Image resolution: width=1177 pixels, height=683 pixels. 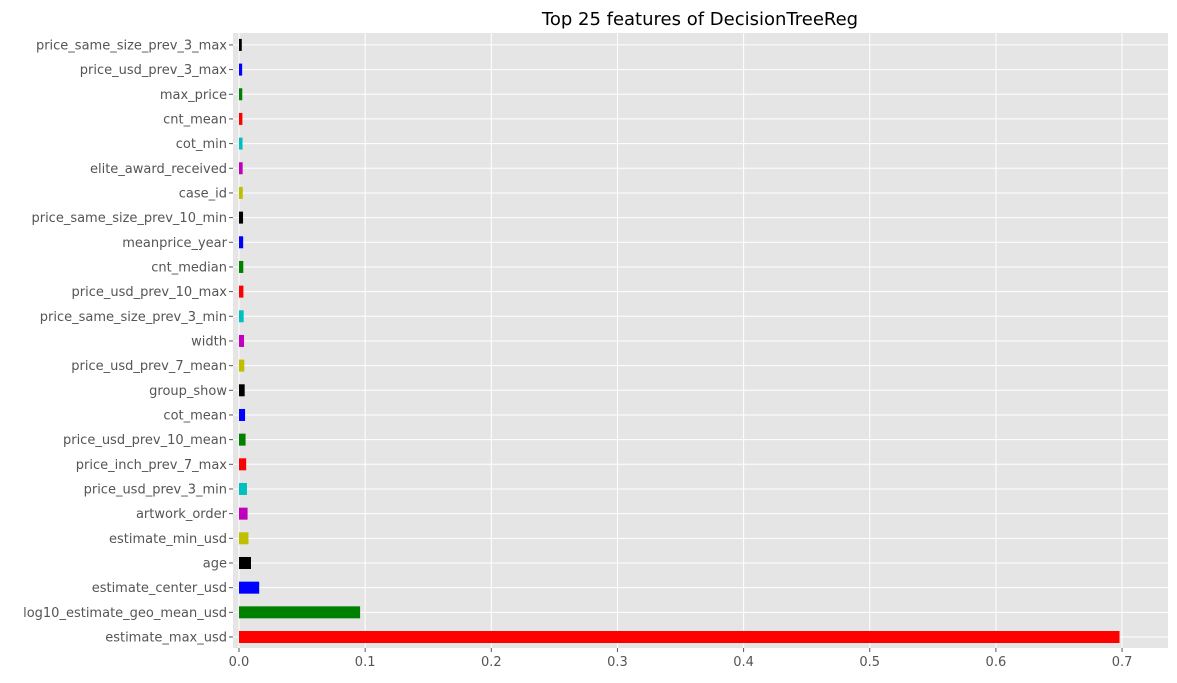 I want to click on x-tick-label: 0.1, so click(x=365, y=662).